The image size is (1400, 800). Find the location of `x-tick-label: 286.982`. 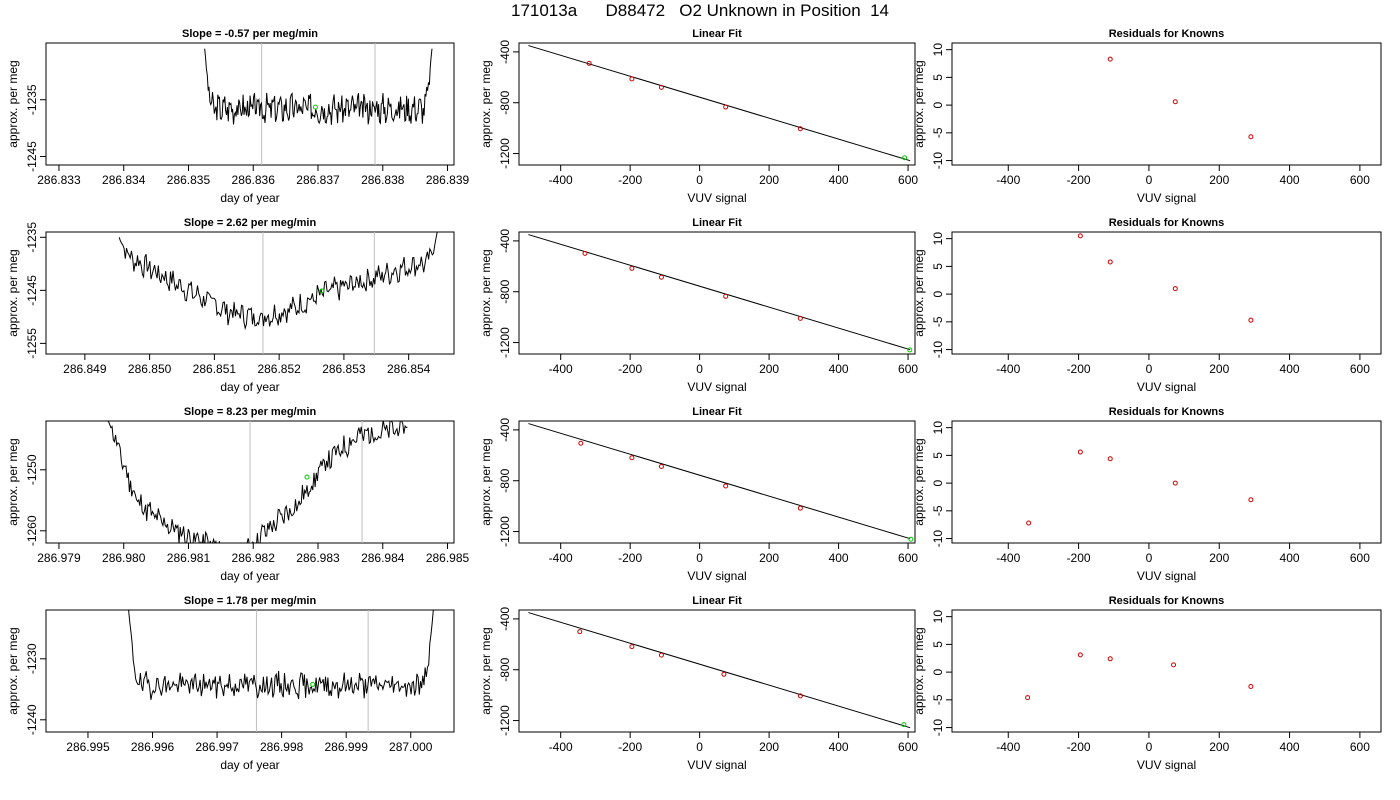

x-tick-label: 286.982 is located at coordinates (254, 558).